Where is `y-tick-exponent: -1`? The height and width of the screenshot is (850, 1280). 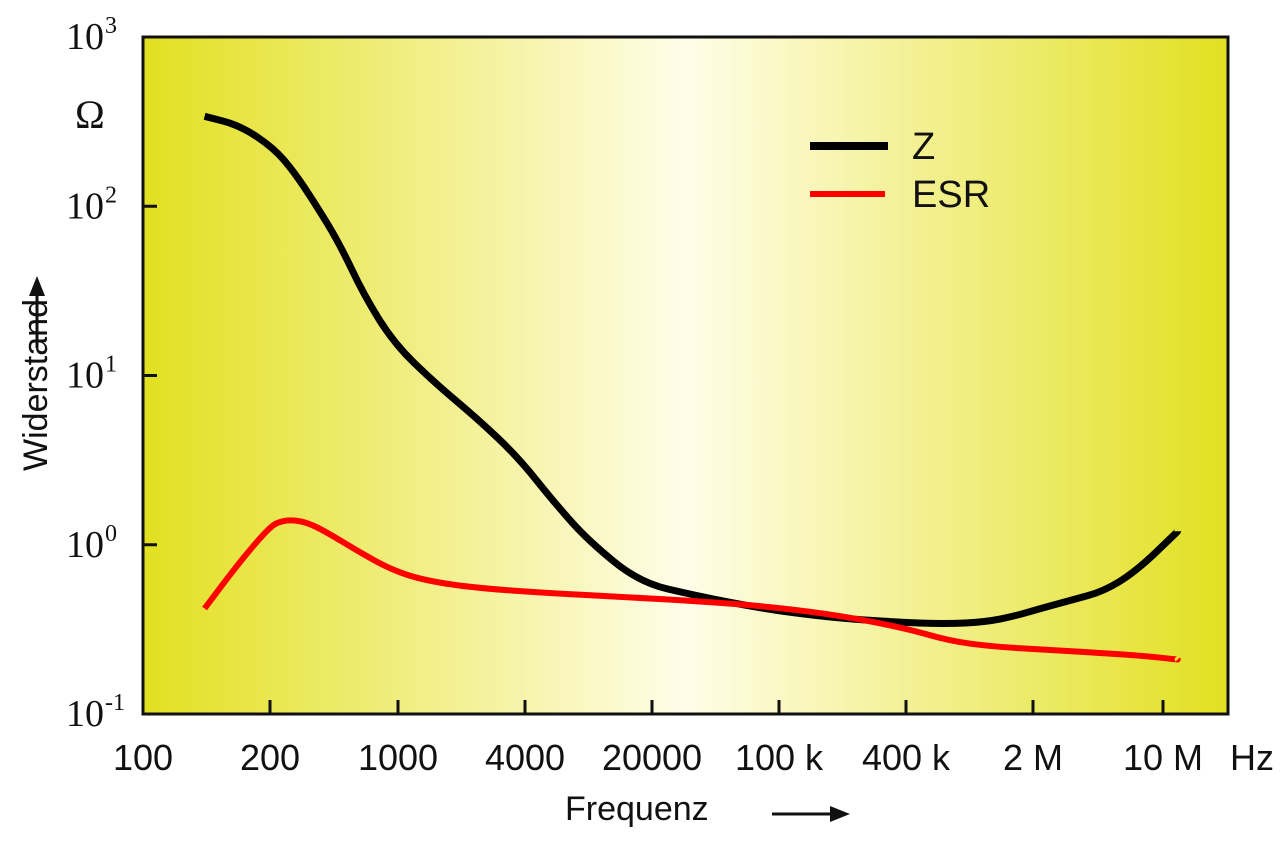 y-tick-exponent: -1 is located at coordinates (115, 703).